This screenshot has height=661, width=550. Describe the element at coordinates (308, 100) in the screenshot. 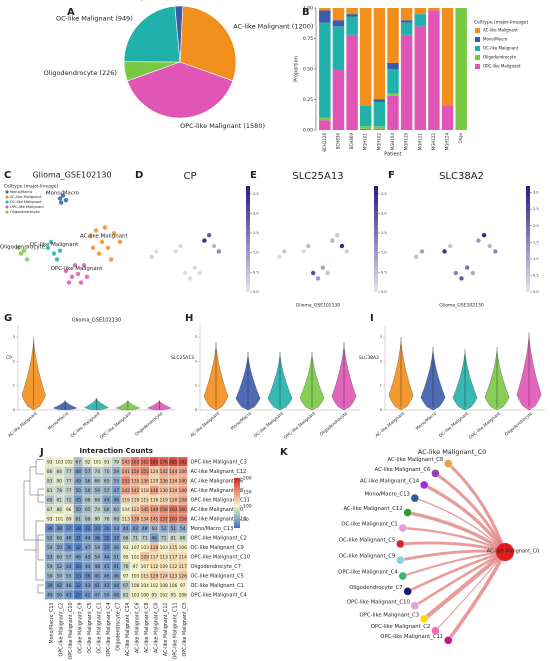

I see `y-tick-label: 0.25` at that location.